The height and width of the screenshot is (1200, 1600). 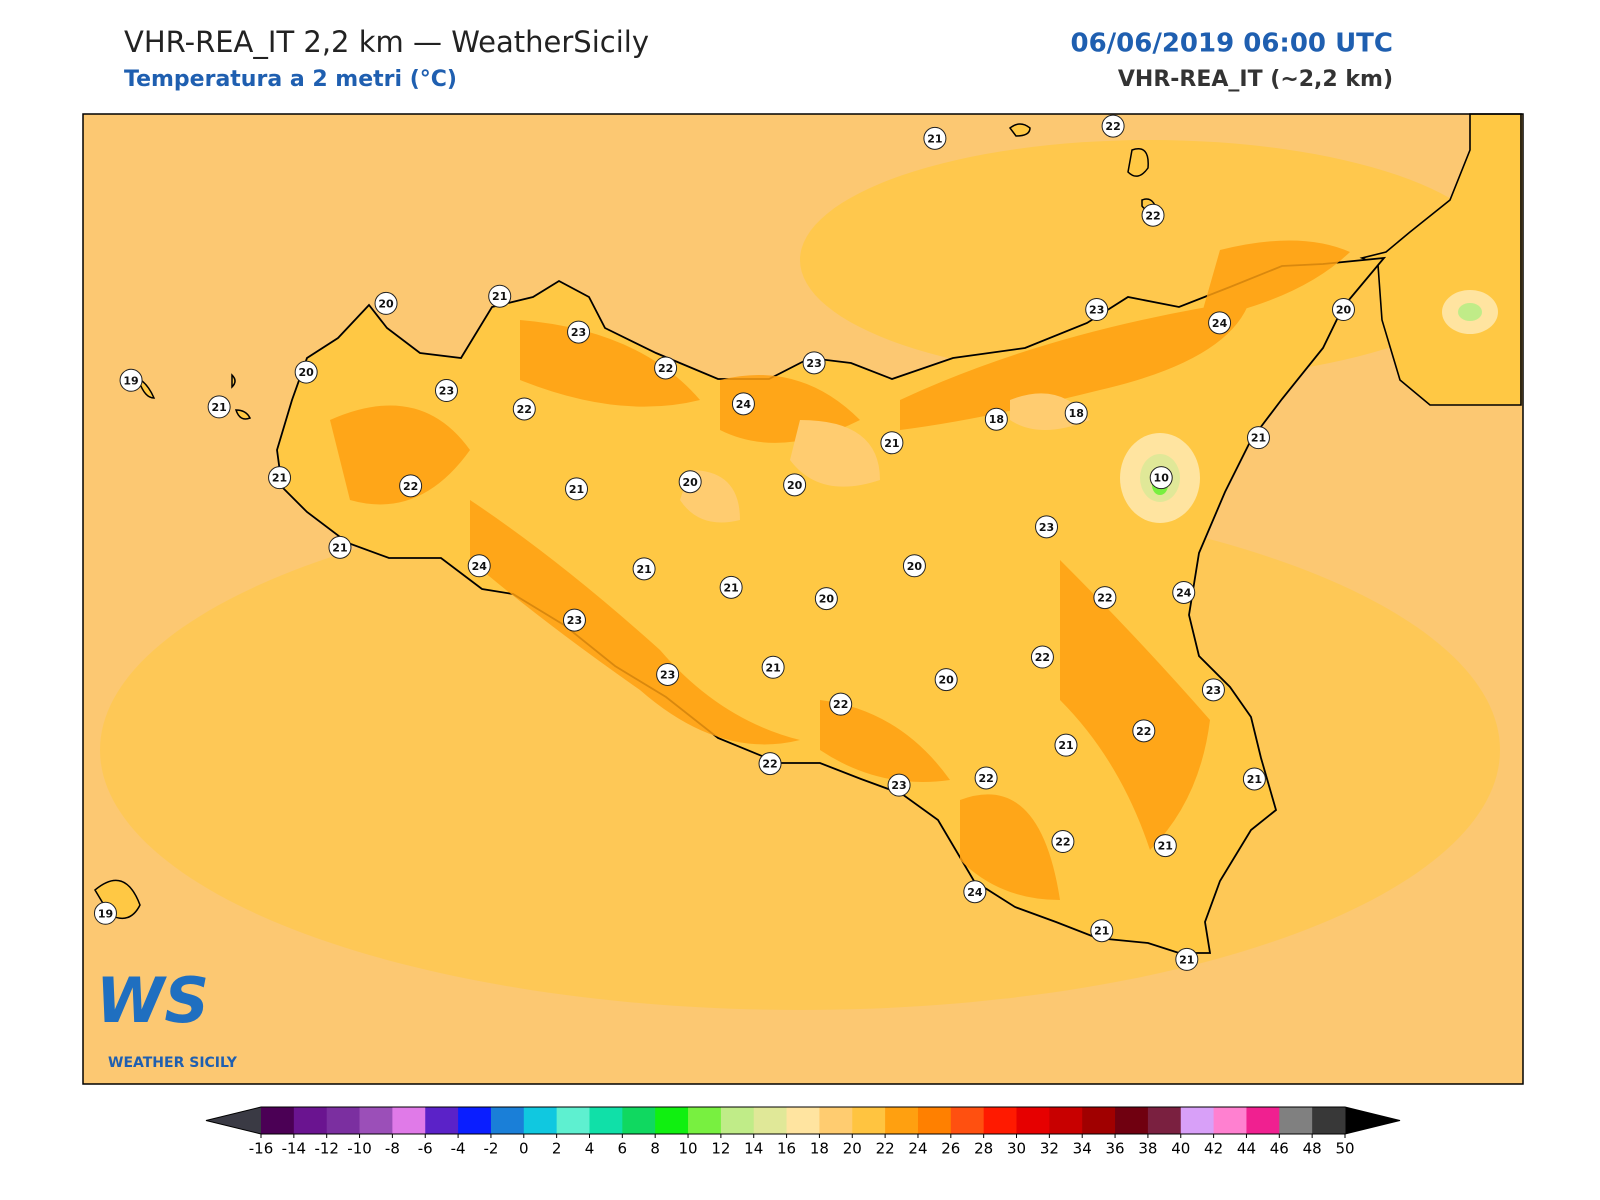 I want to click on colorbar-tick-label: -4, so click(x=458, y=1149).